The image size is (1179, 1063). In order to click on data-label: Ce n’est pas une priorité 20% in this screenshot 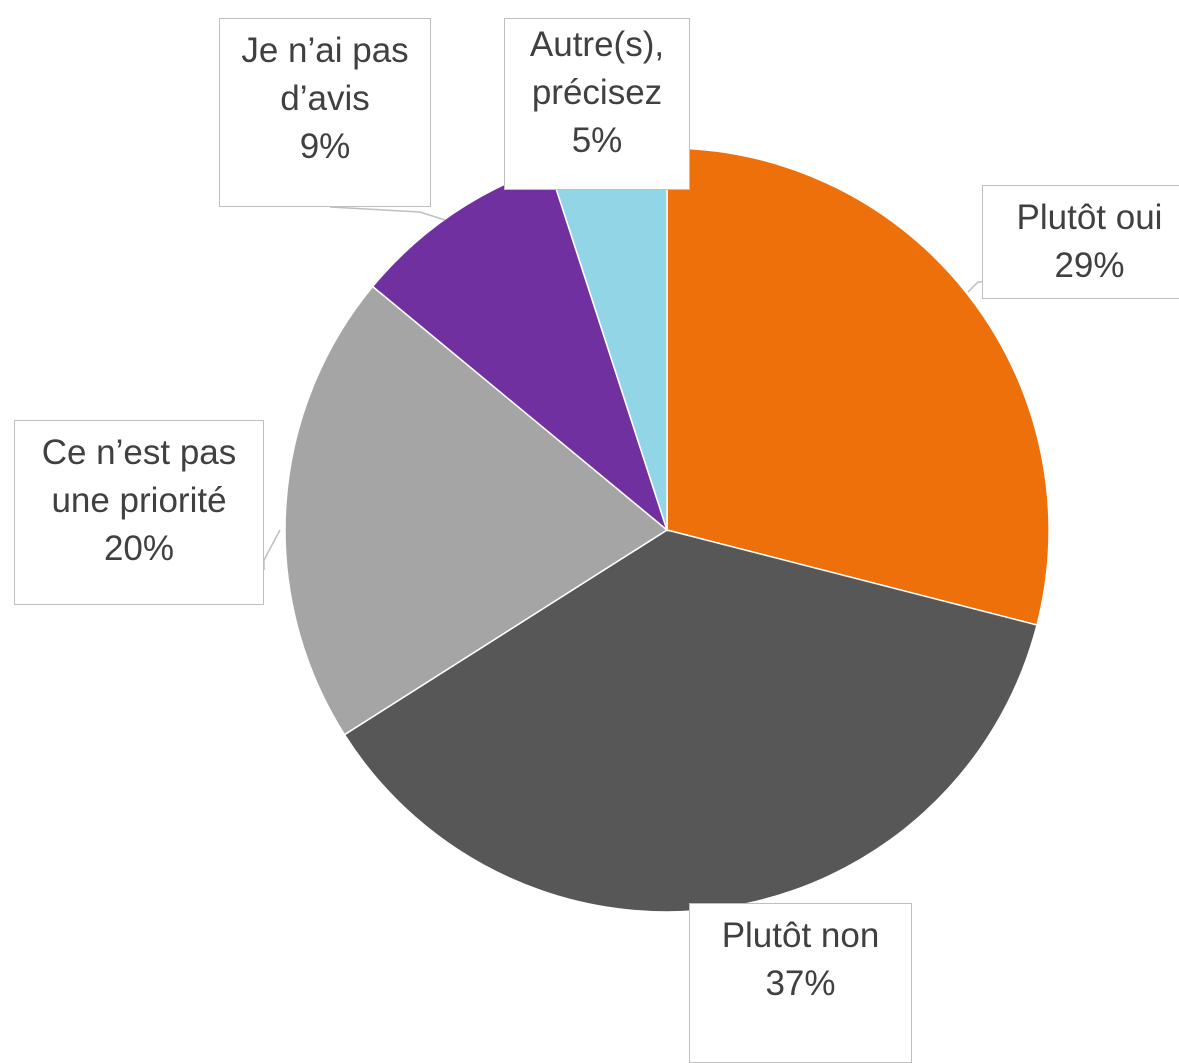, I will do `click(139, 512)`.